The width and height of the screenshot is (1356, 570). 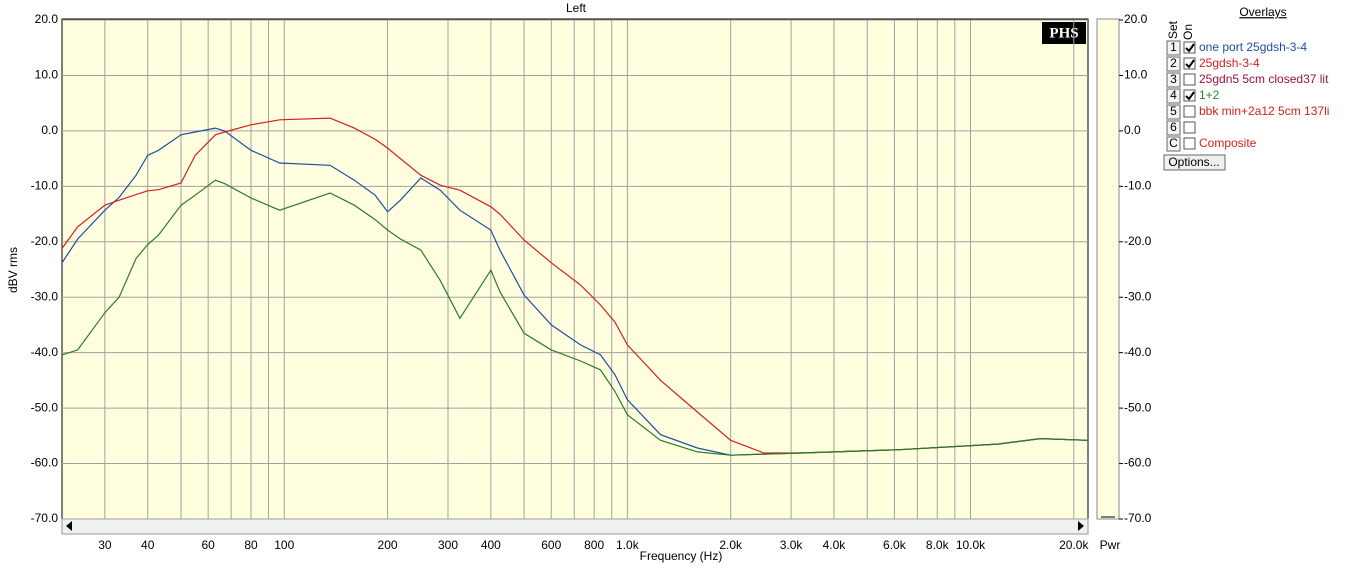 I want to click on y-tick-label: -60.0, so click(x=45, y=463).